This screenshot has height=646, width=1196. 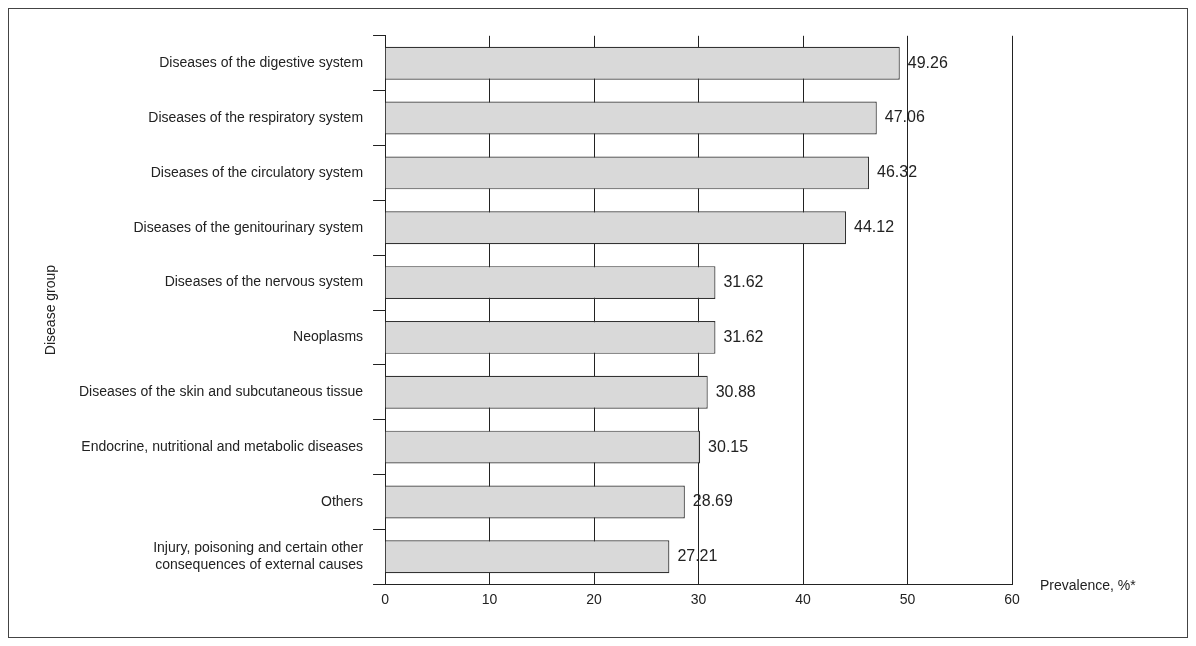 I want to click on data-label: 30.88, so click(x=735, y=391).